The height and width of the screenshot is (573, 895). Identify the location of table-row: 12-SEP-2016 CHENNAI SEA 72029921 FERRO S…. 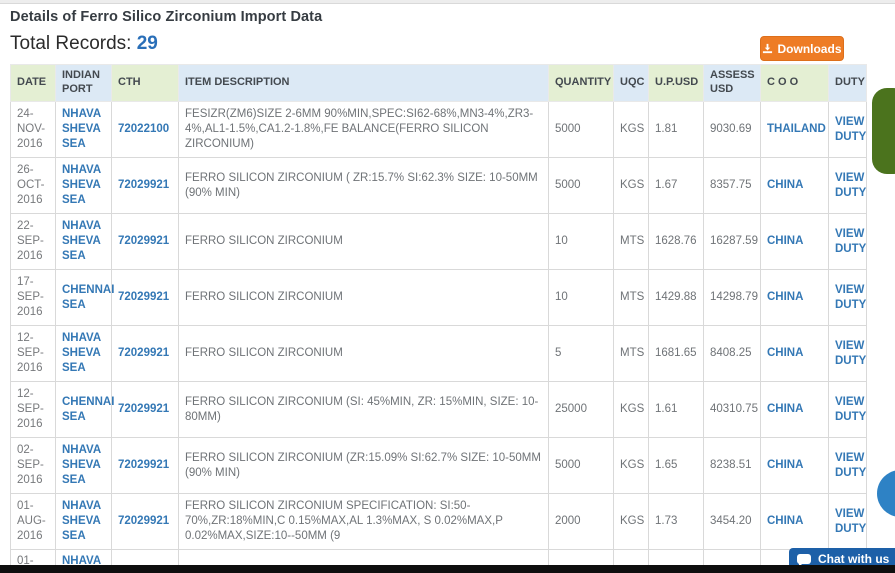
(438, 409).